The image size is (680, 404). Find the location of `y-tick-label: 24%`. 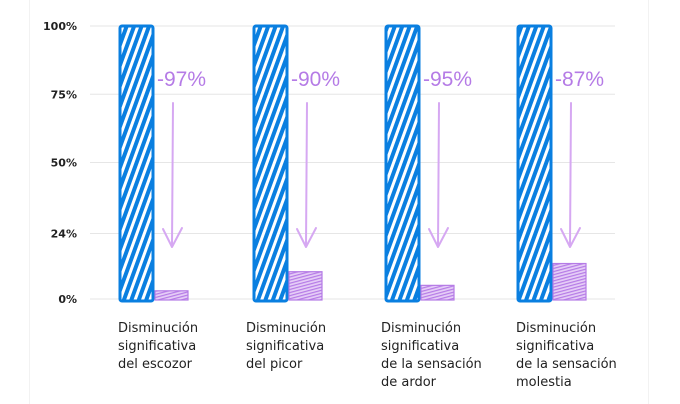

y-tick-label: 24% is located at coordinates (64, 233).